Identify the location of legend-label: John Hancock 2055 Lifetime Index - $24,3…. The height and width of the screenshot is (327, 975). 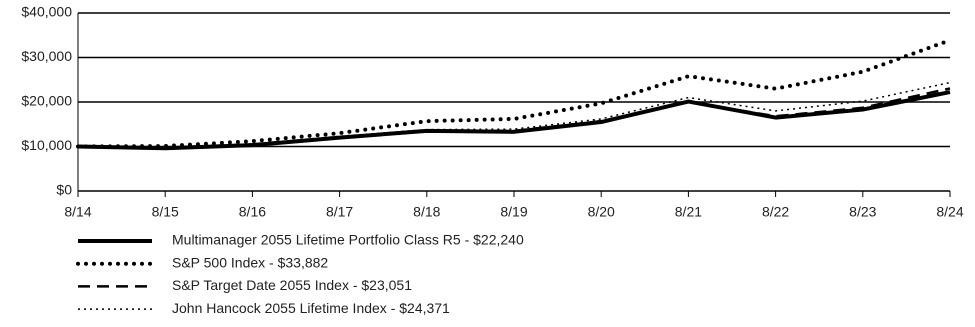
(311, 308).